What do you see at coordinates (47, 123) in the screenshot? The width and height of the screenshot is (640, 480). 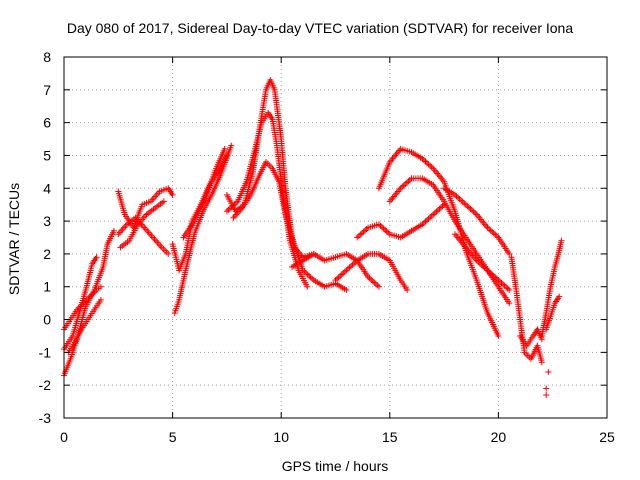 I see `y-tick-label: 6` at bounding box center [47, 123].